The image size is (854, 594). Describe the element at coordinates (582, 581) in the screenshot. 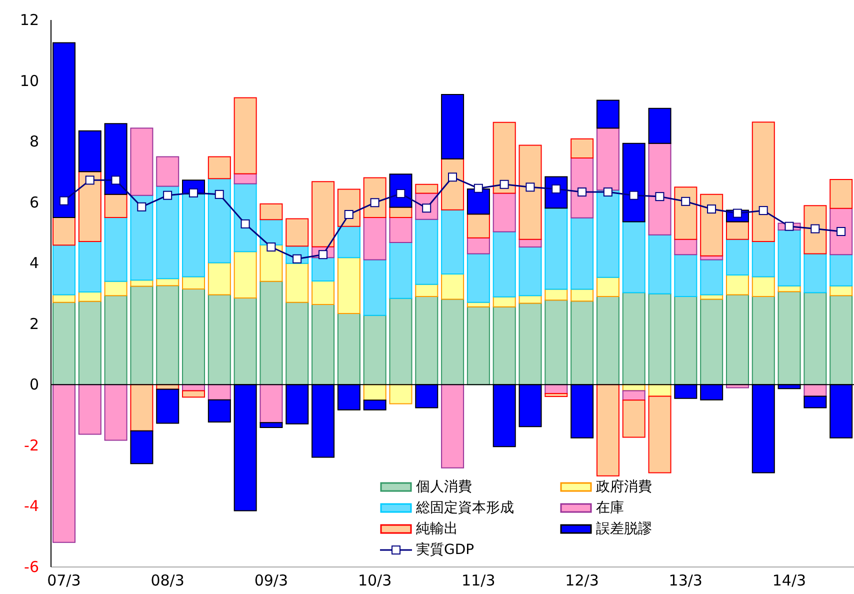

I see `x-tick-label: 12/3` at that location.